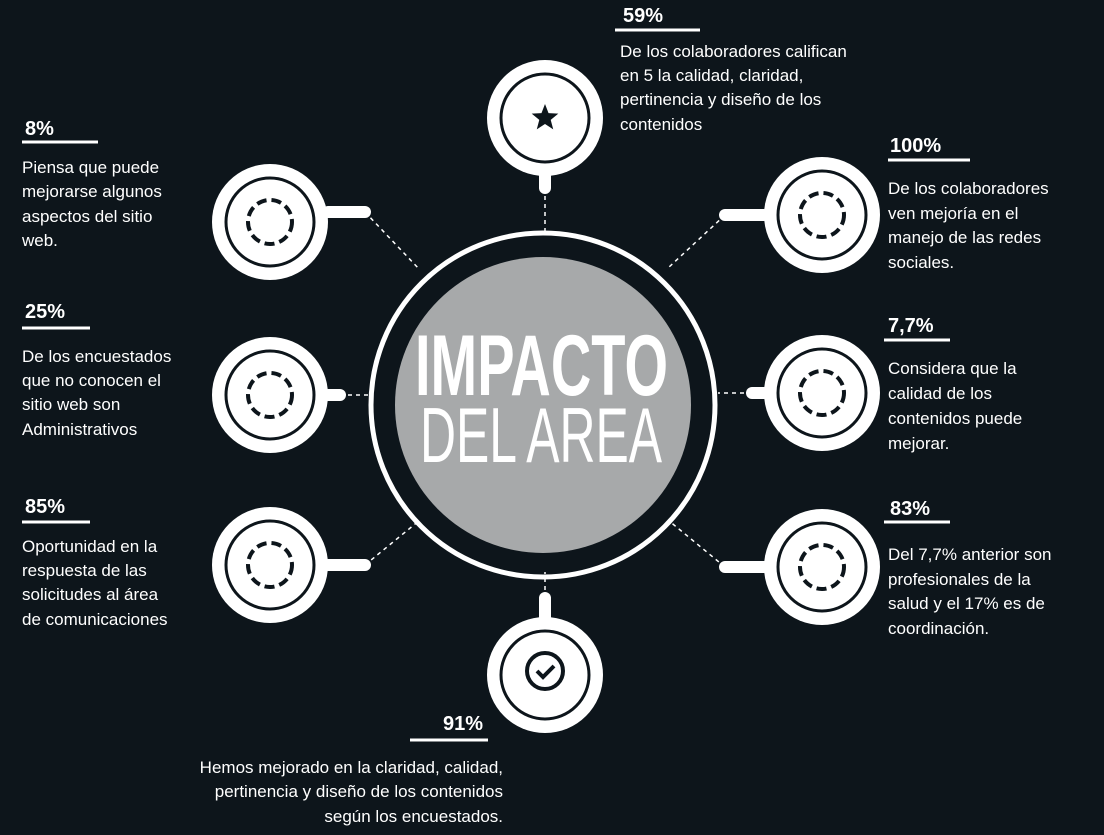 The width and height of the screenshot is (1104, 835). Describe the element at coordinates (915, 146) in the screenshot. I see `stat: 100%` at that location.